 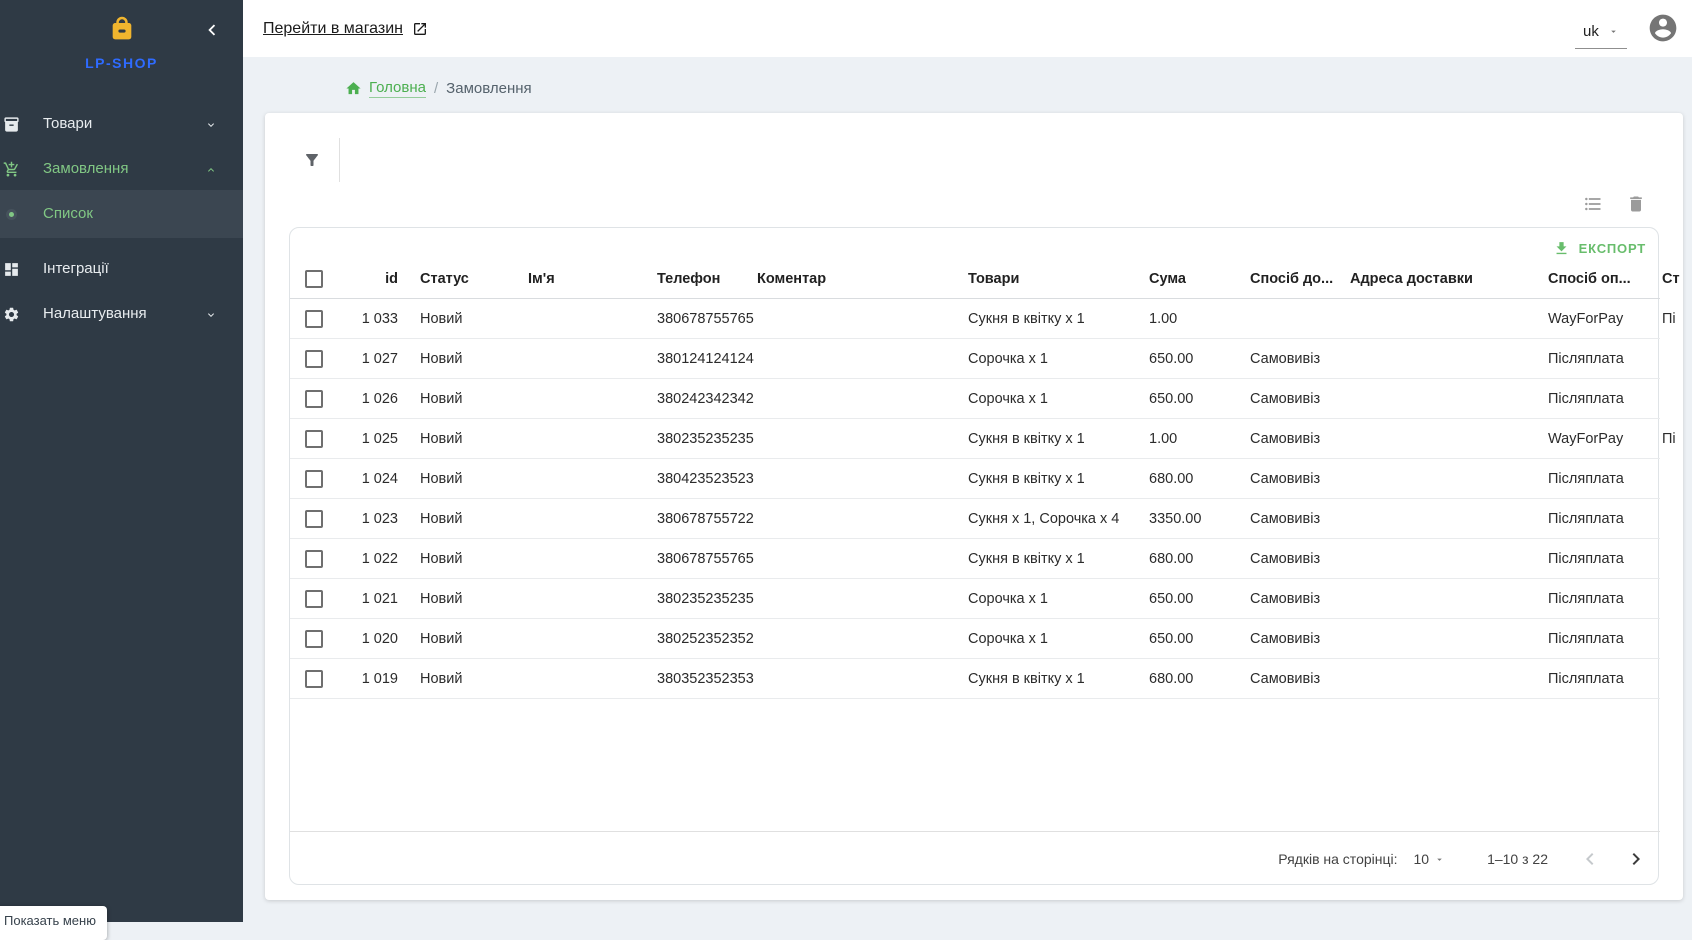 I want to click on header-status: Статус, so click(x=454, y=279).